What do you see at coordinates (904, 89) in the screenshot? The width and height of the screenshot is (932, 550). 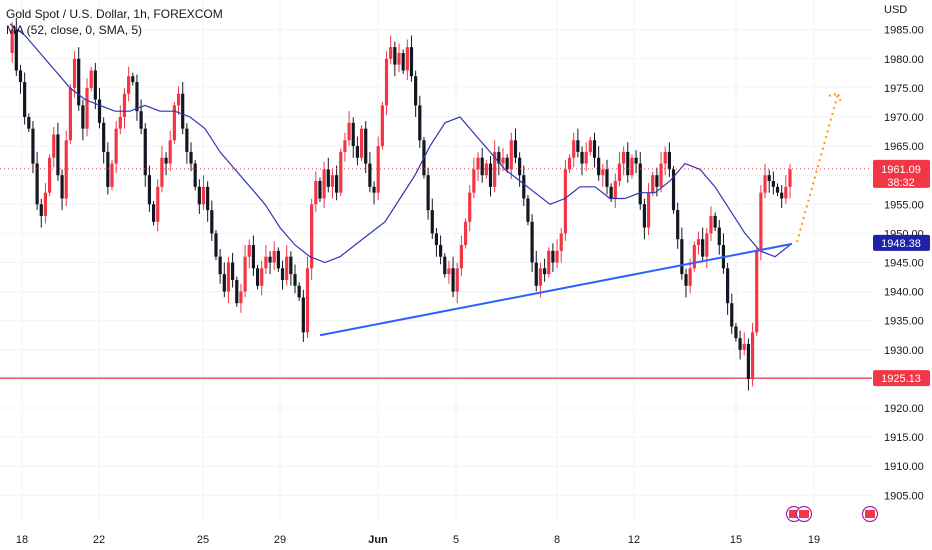 I see `y-tick-label: 1975.00` at bounding box center [904, 89].